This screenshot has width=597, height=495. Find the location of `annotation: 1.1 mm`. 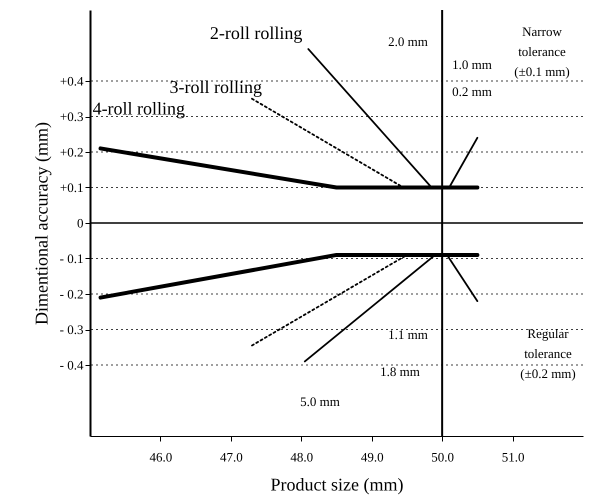

annotation: 1.1 mm is located at coordinates (408, 334).